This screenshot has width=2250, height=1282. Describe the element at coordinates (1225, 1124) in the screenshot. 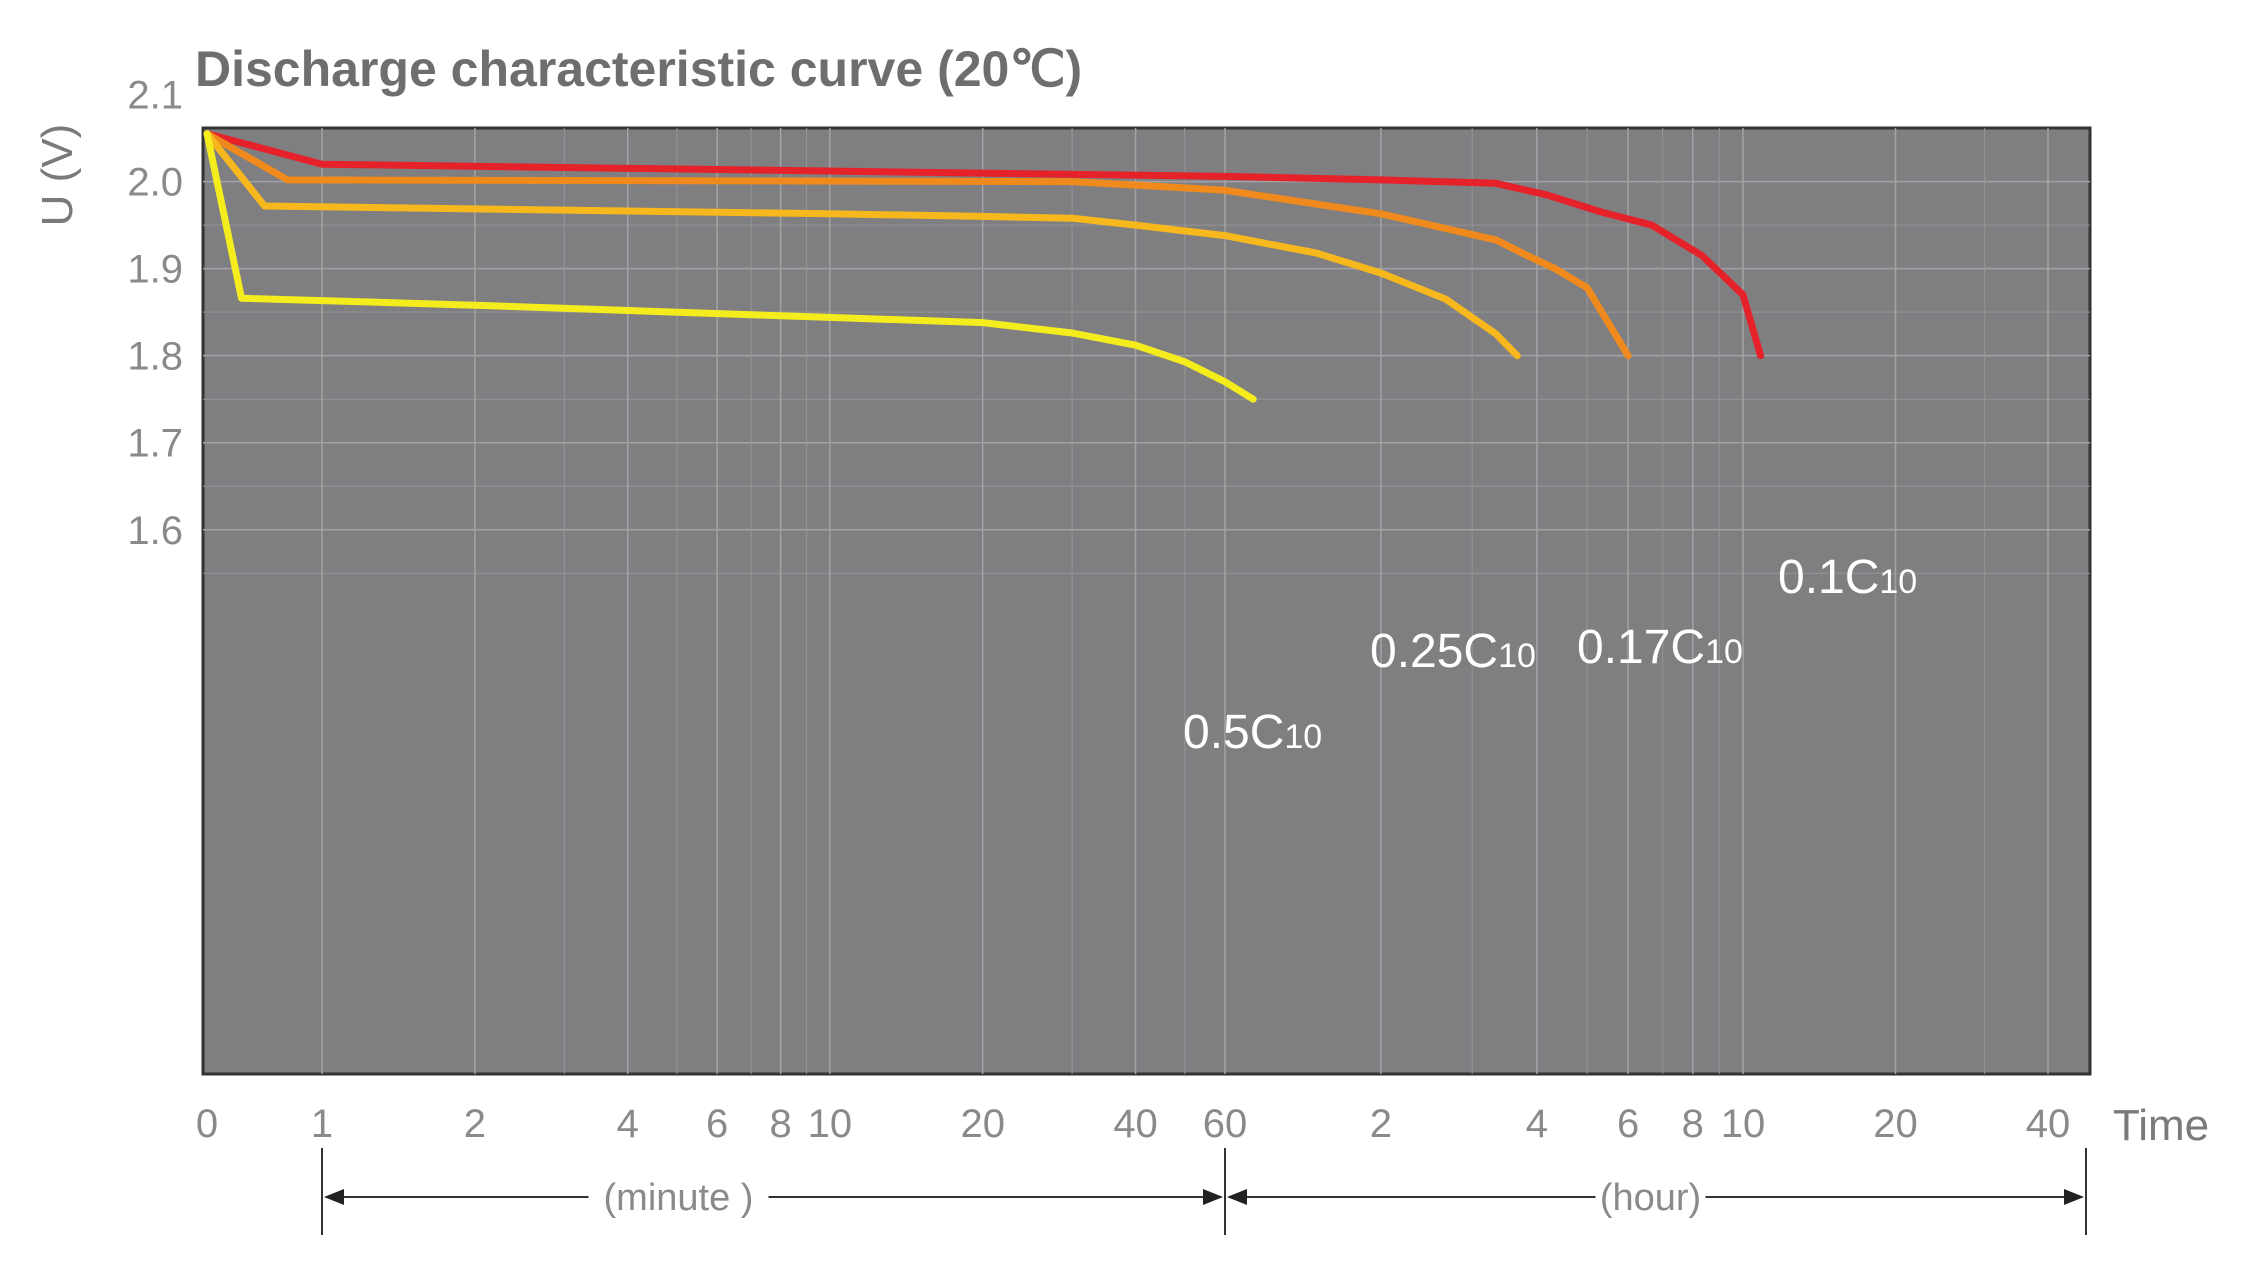

I see `x-tick-label: 60` at that location.